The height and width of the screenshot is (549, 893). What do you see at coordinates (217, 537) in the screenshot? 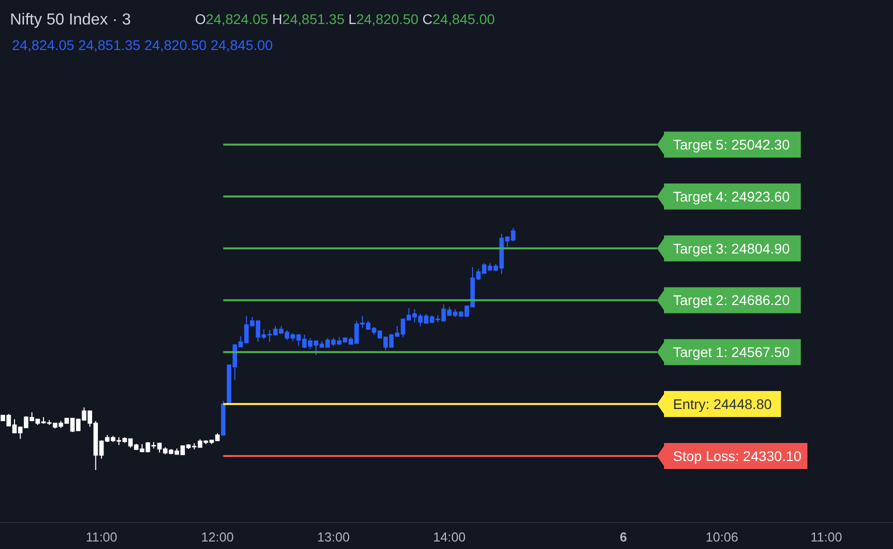
I see `x-tick-label: 12:00` at bounding box center [217, 537].